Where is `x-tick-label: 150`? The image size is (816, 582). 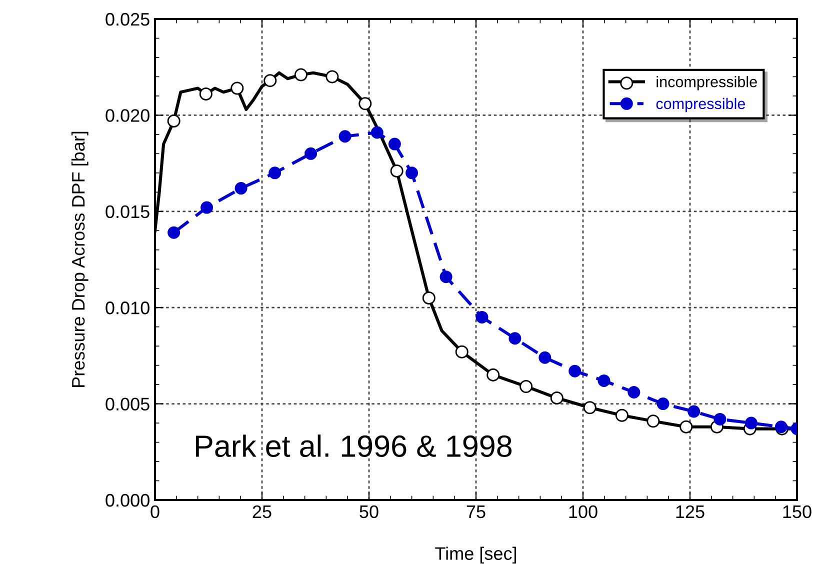
x-tick-label: 150 is located at coordinates (797, 511).